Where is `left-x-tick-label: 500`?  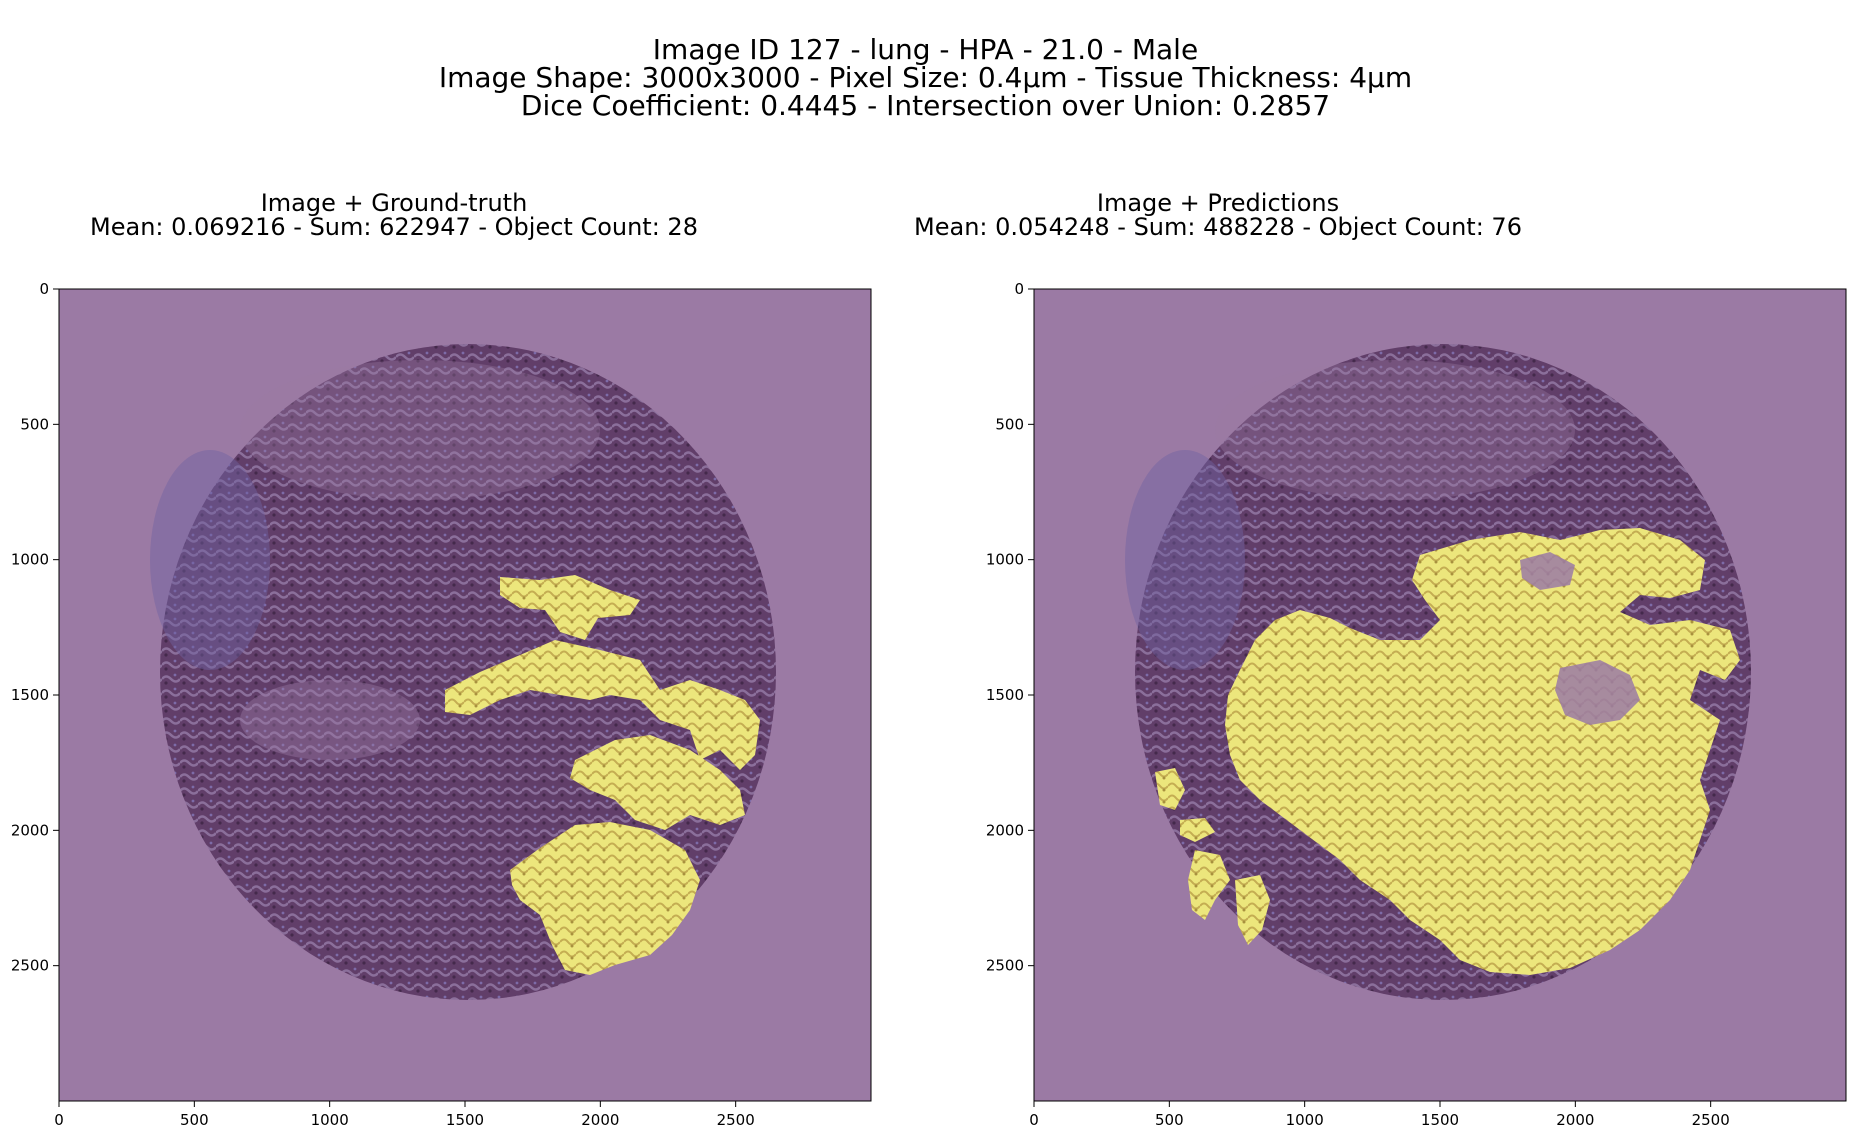
left-x-tick-label: 500 is located at coordinates (194, 1120).